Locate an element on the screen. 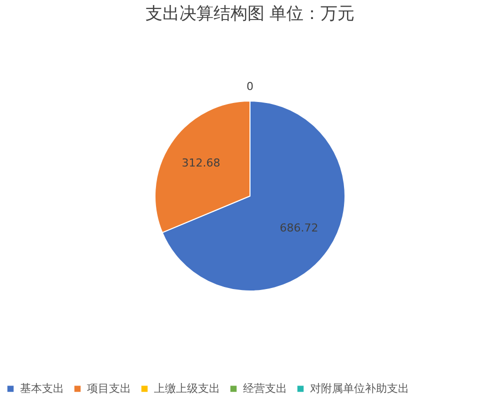  legend-label: 对附属单位补助支出 is located at coordinates (359, 388).